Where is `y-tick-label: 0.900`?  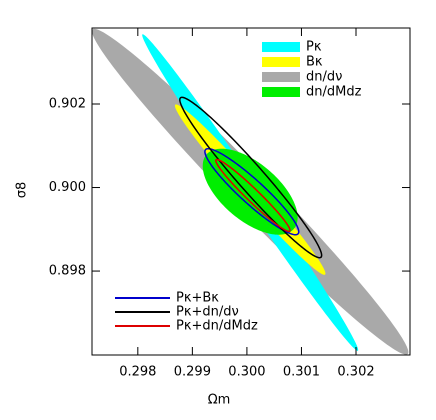 y-tick-label: 0.900 is located at coordinates (67, 187).